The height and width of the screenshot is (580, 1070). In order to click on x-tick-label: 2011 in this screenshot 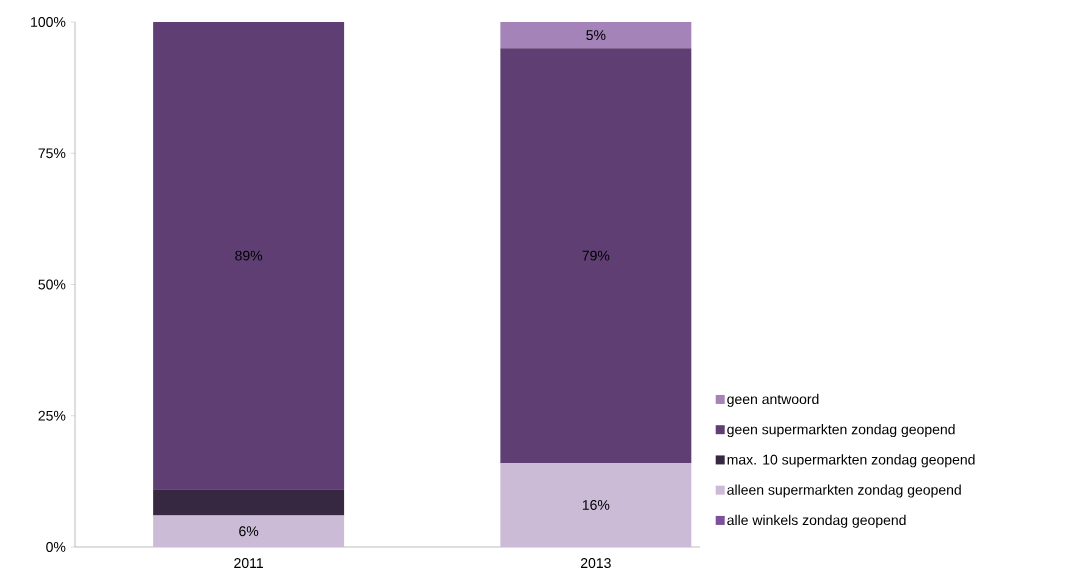, I will do `click(248, 563)`.